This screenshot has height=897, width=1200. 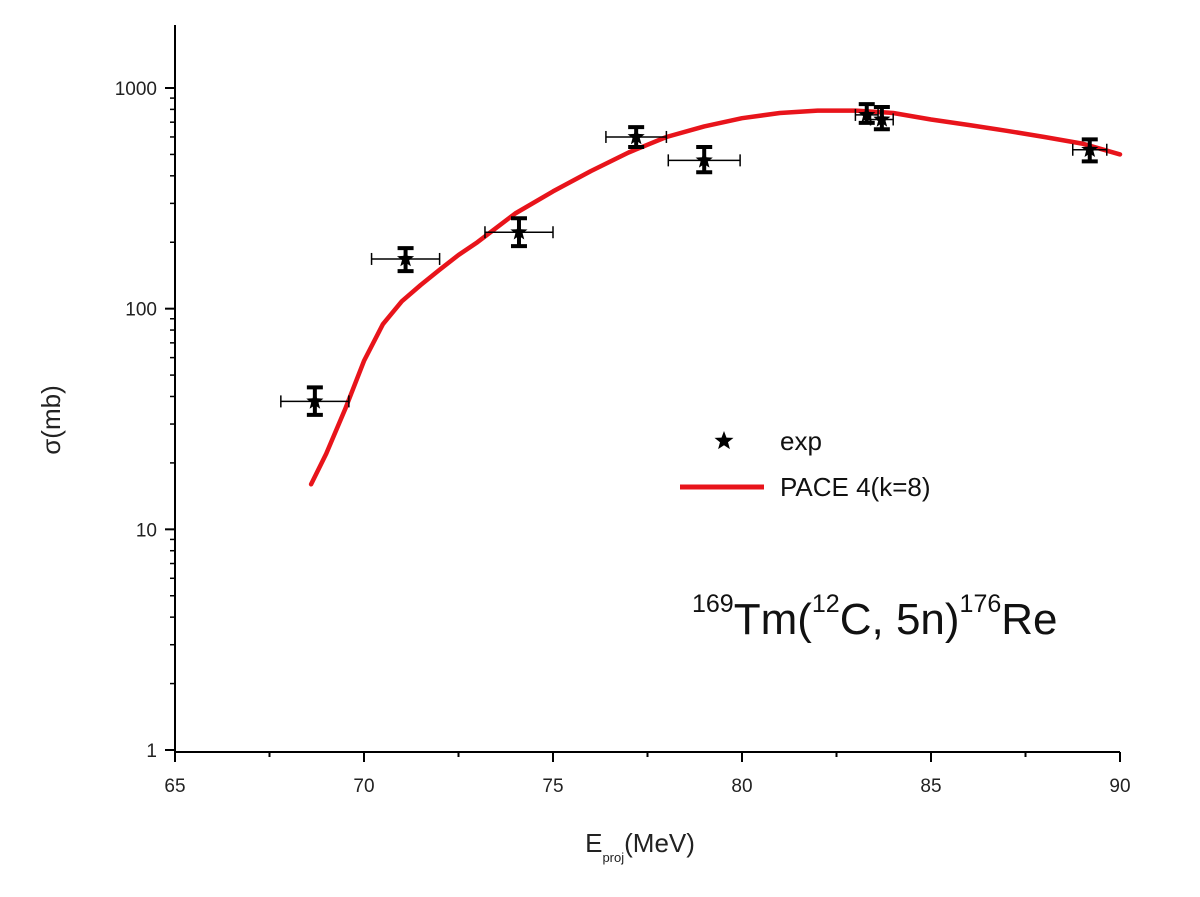 What do you see at coordinates (613, 857) in the screenshot?
I see `x-axis-title-sub: proj` at bounding box center [613, 857].